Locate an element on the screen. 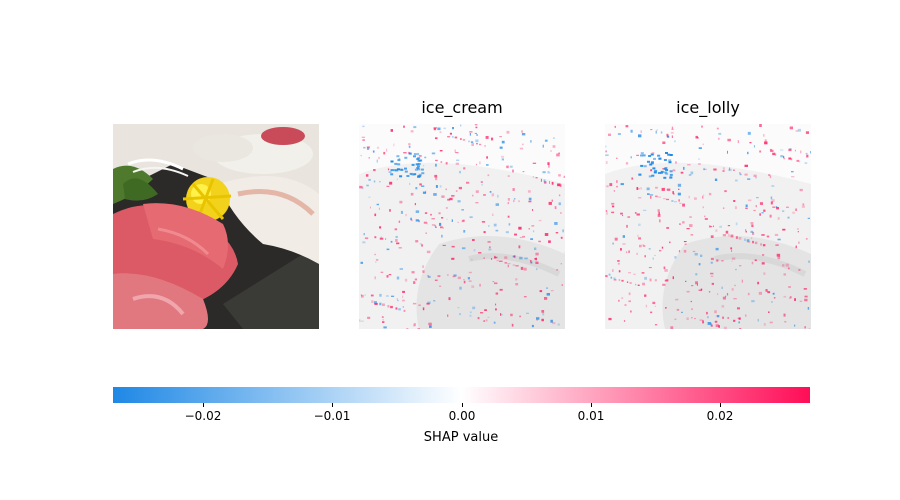  colorbar-tick-label: 0.01 is located at coordinates (591, 416).